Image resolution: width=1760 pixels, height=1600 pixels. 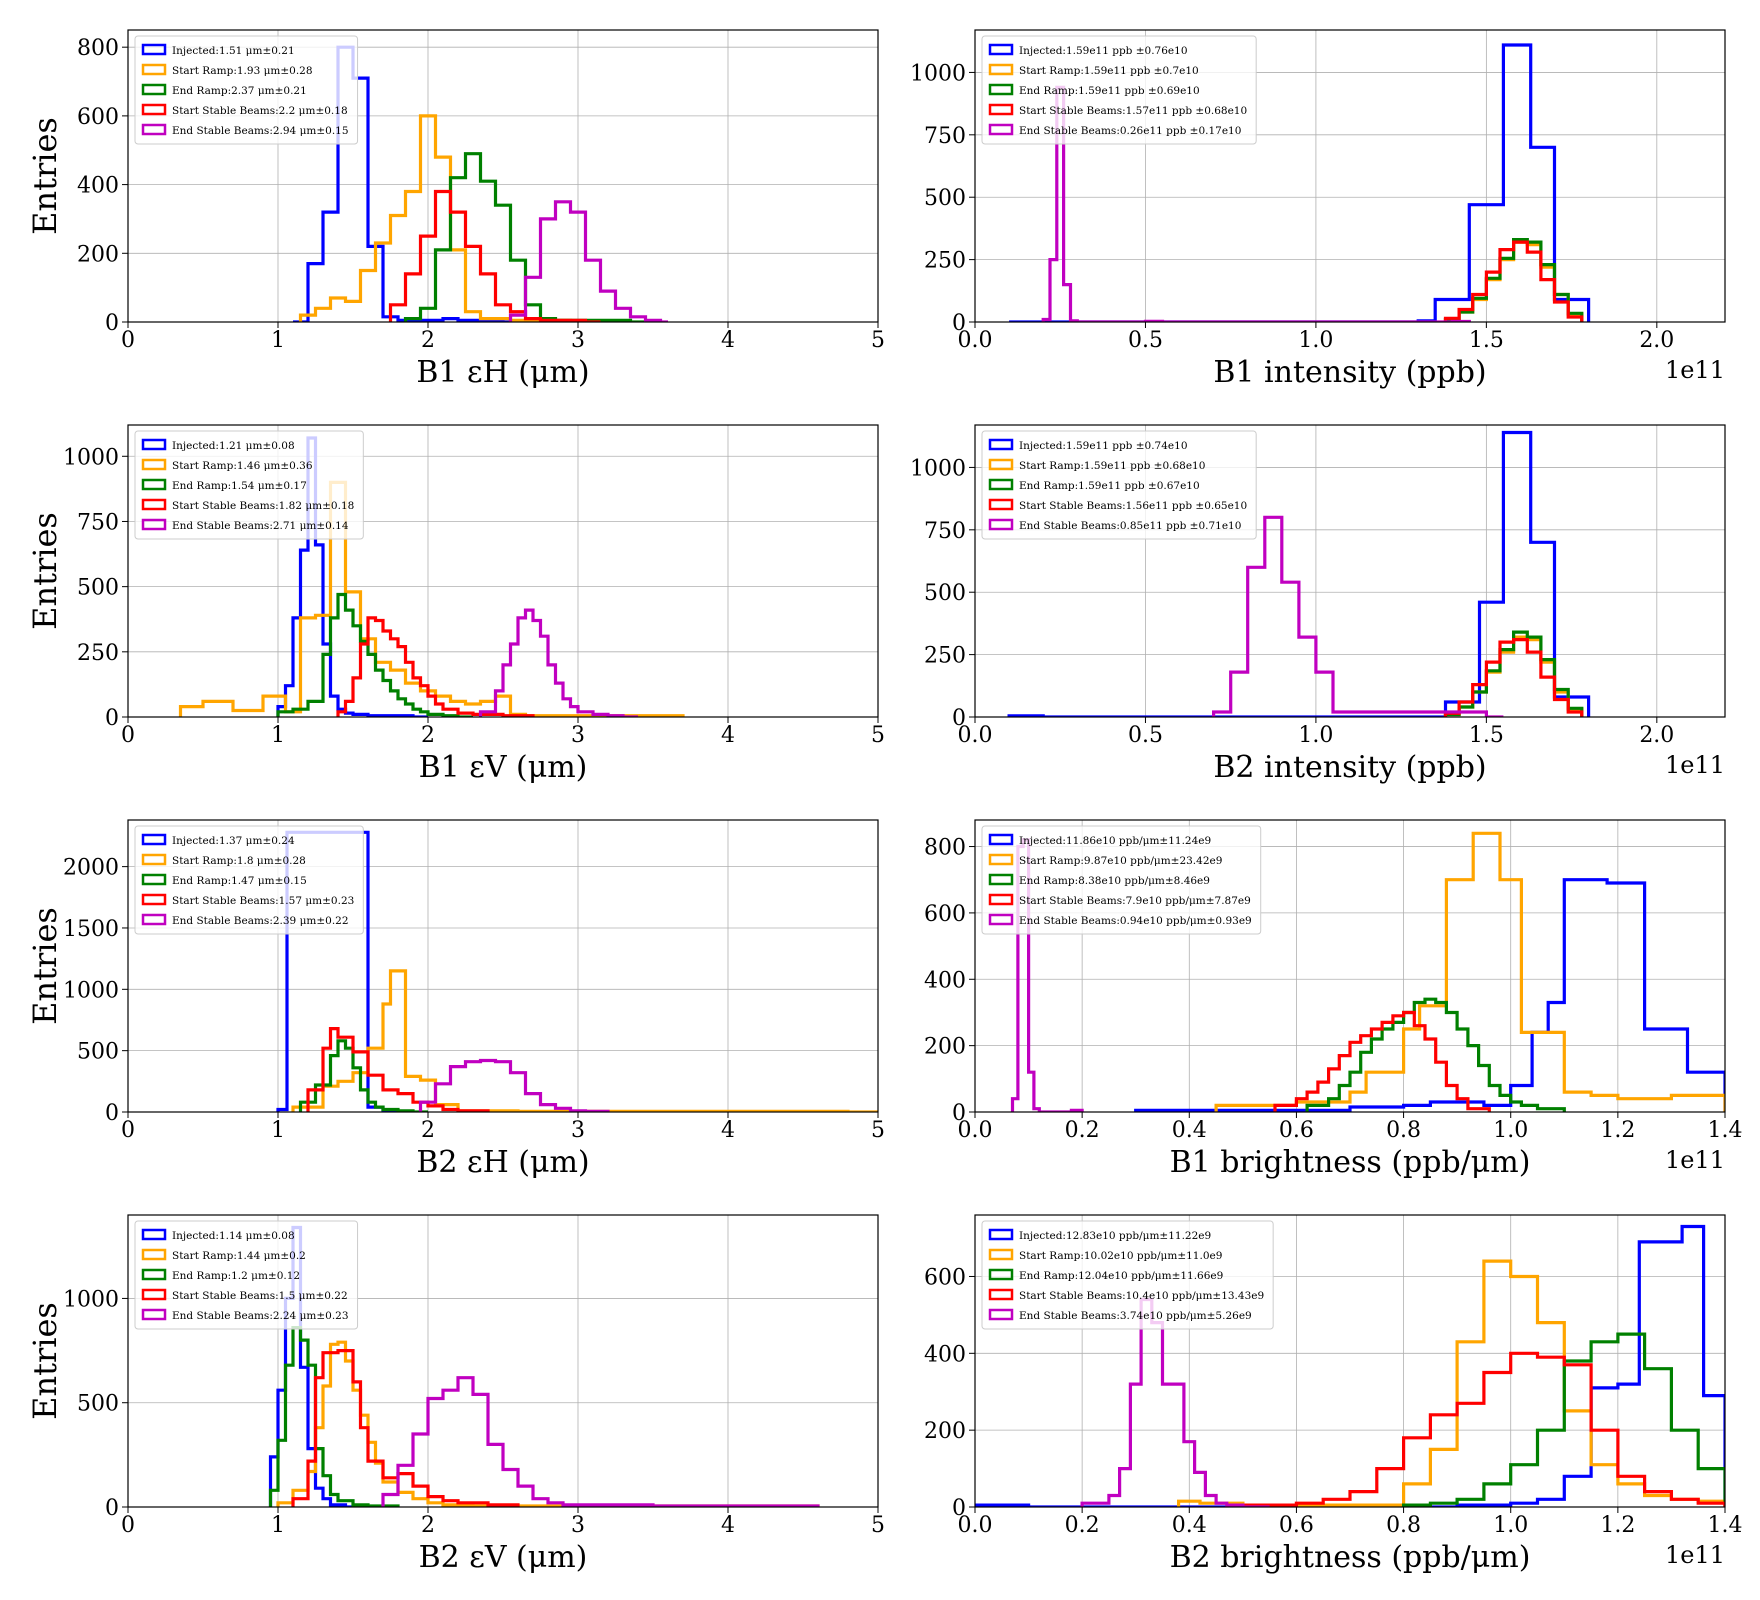 What do you see at coordinates (239, 861) in the screenshot?
I see `legend-entry: Start Ramp:1.8 μm±0.28` at bounding box center [239, 861].